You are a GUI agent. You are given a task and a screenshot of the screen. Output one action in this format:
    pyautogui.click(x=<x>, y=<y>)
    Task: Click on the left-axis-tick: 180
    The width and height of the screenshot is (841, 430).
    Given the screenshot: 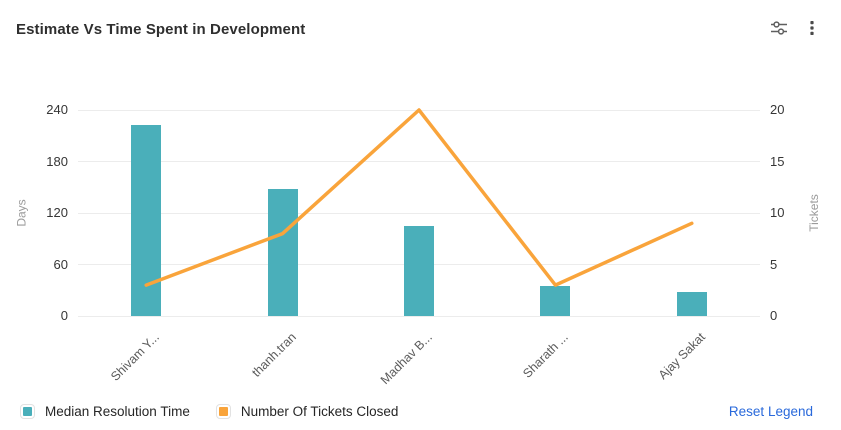 What is the action you would take?
    pyautogui.click(x=57, y=161)
    